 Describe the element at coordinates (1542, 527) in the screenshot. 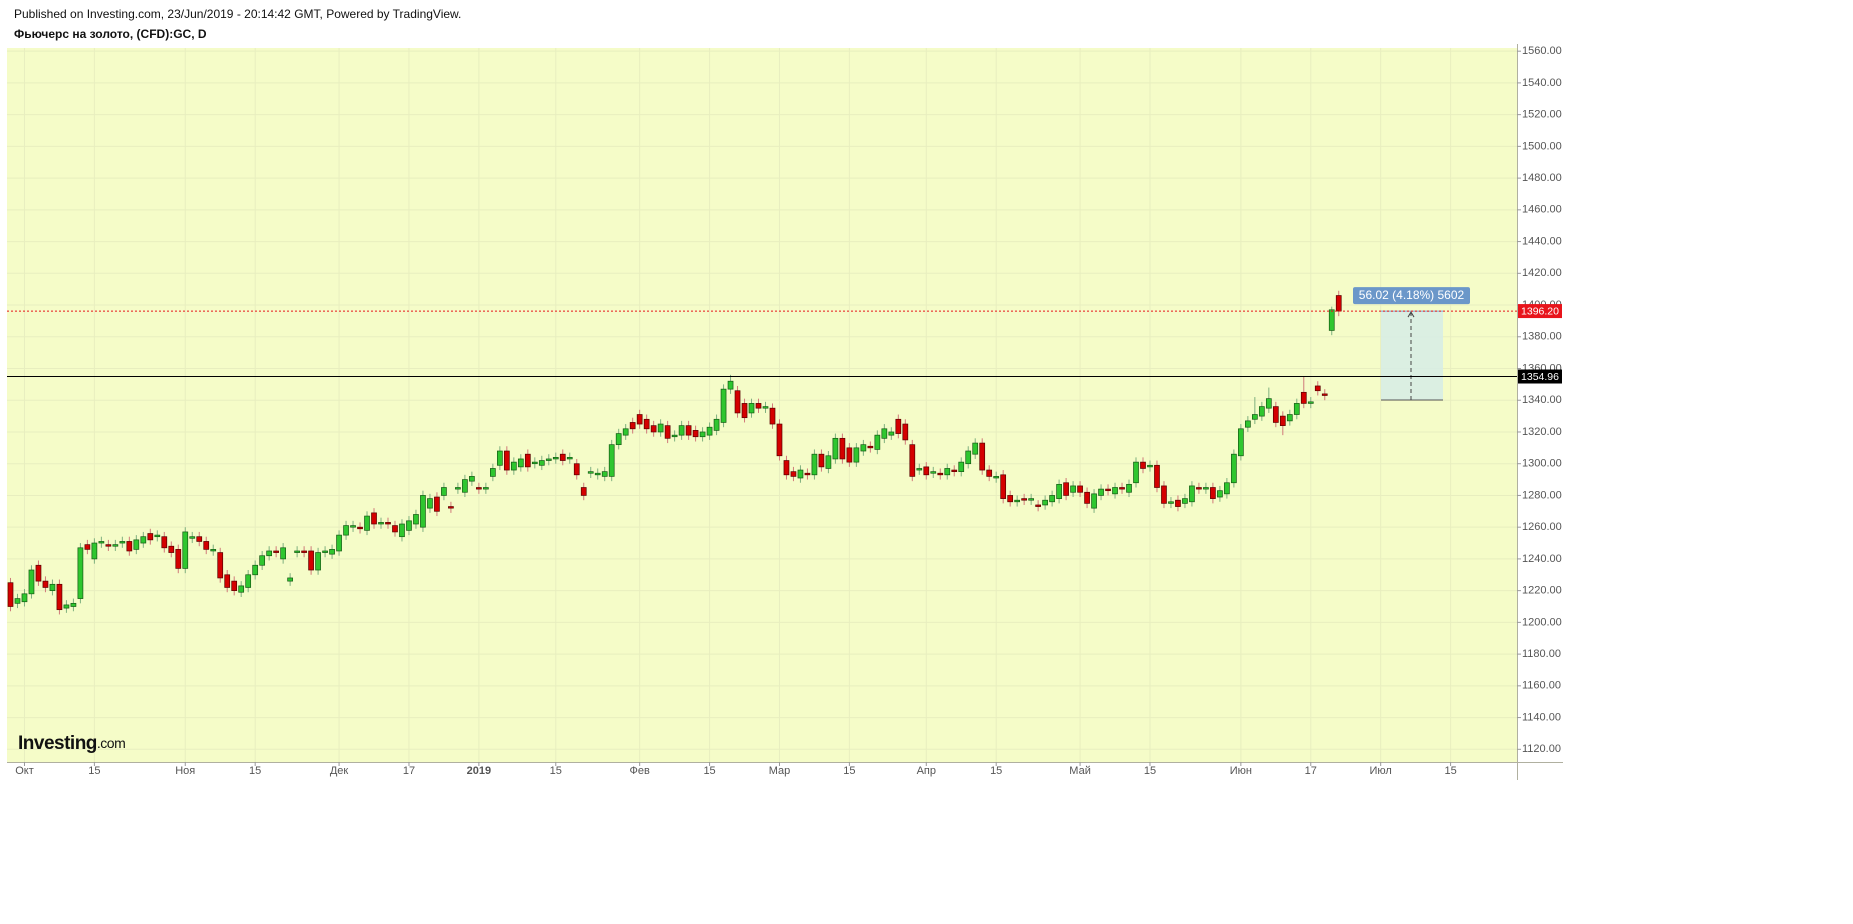

I see `y-tick-label: 1260.00` at that location.